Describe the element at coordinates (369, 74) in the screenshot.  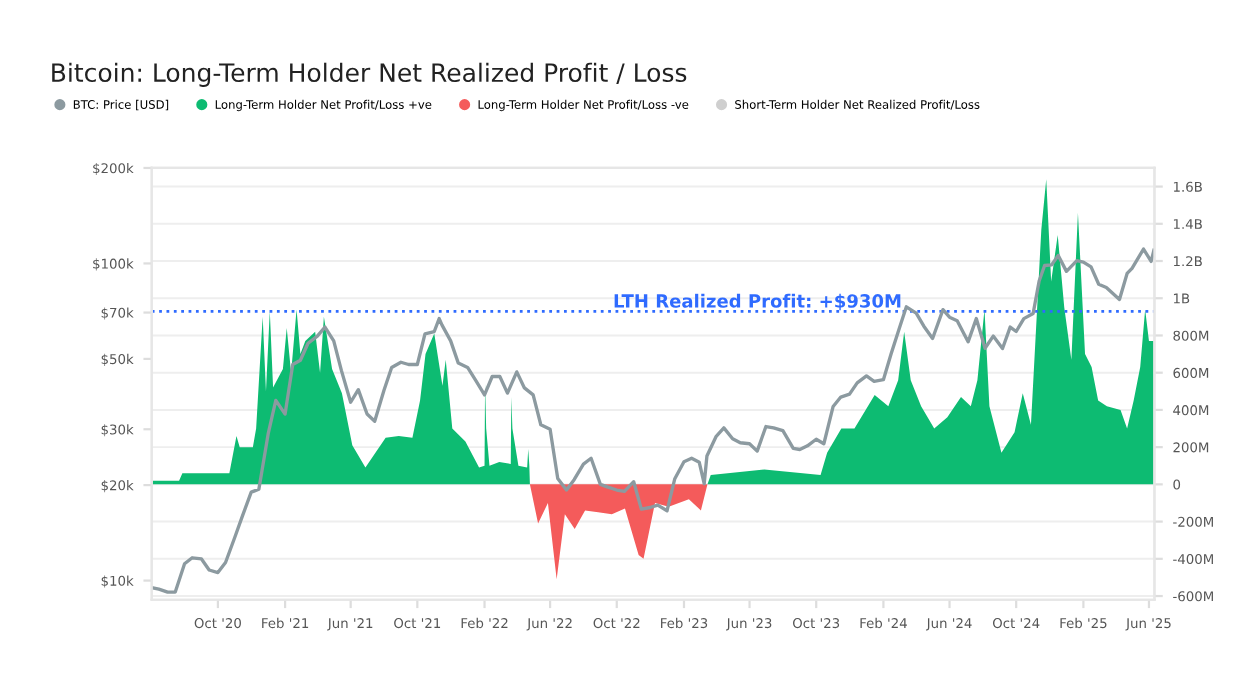
I see `chart-title: Bitcoin: Long-Term Holder Net Realized Profit / Loss` at that location.